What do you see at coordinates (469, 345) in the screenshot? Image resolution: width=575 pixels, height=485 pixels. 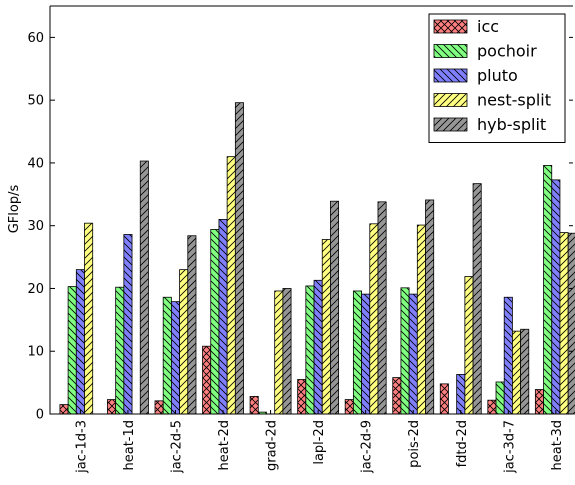 I see `bar-nest-split-fdtd-2d` at bounding box center [469, 345].